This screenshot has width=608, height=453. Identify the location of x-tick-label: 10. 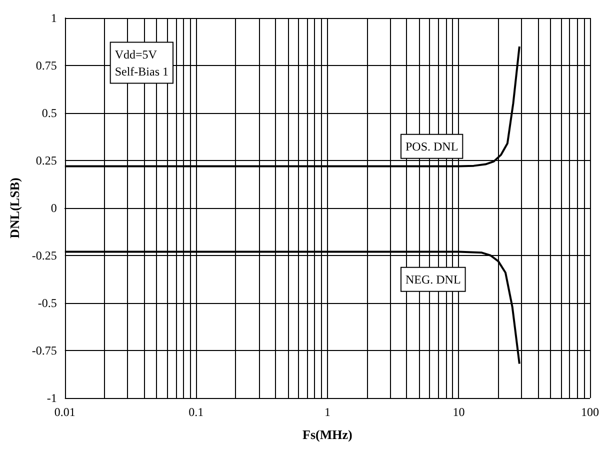
(458, 412).